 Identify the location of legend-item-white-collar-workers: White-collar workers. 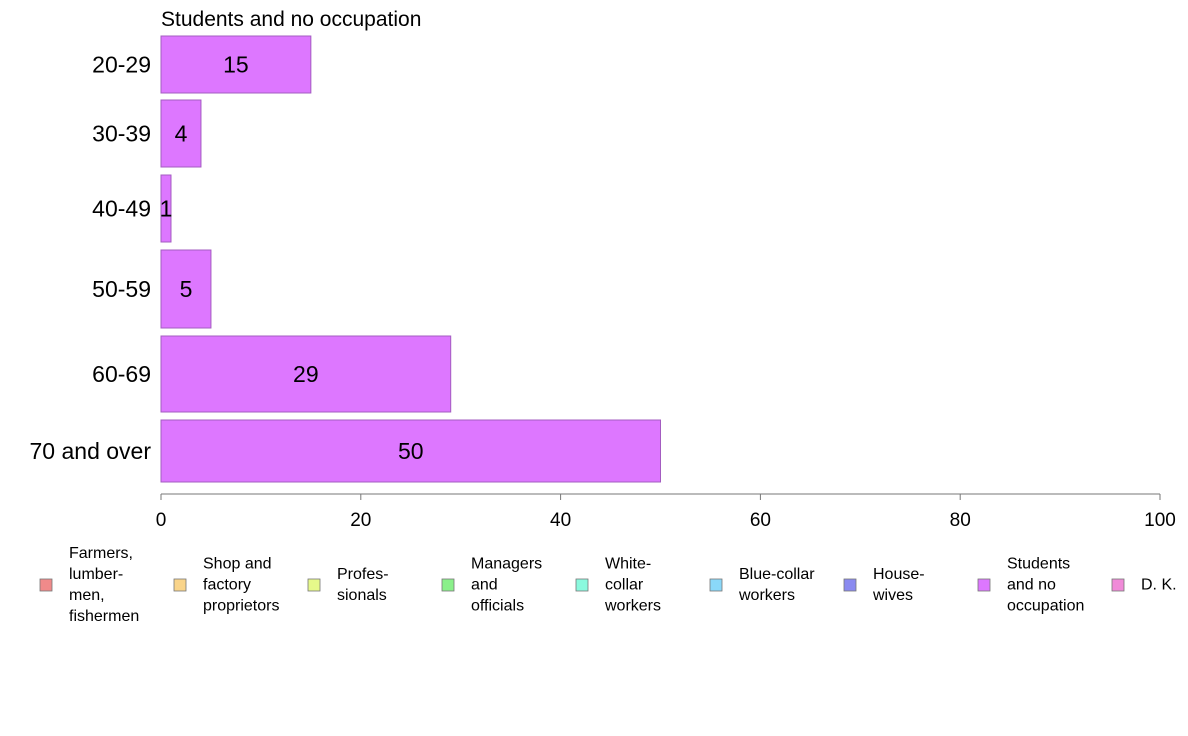
(618, 585).